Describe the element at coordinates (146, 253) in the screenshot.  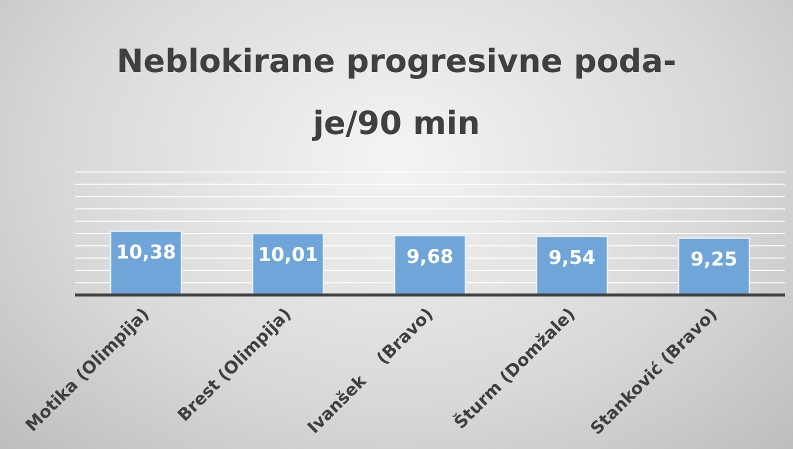
I see `data-label: 10,38` at that location.